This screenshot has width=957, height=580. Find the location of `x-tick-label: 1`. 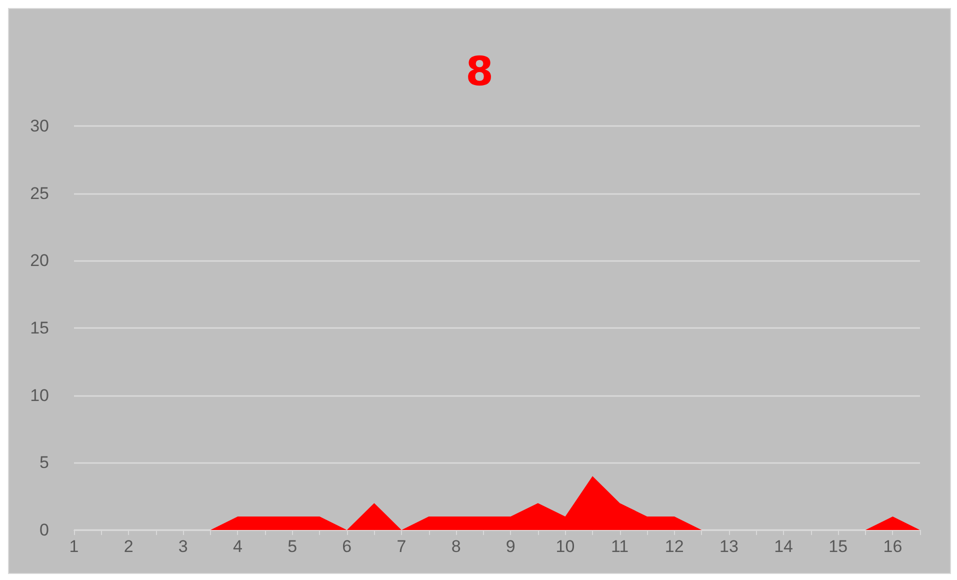

x-tick-label: 1 is located at coordinates (74, 546).